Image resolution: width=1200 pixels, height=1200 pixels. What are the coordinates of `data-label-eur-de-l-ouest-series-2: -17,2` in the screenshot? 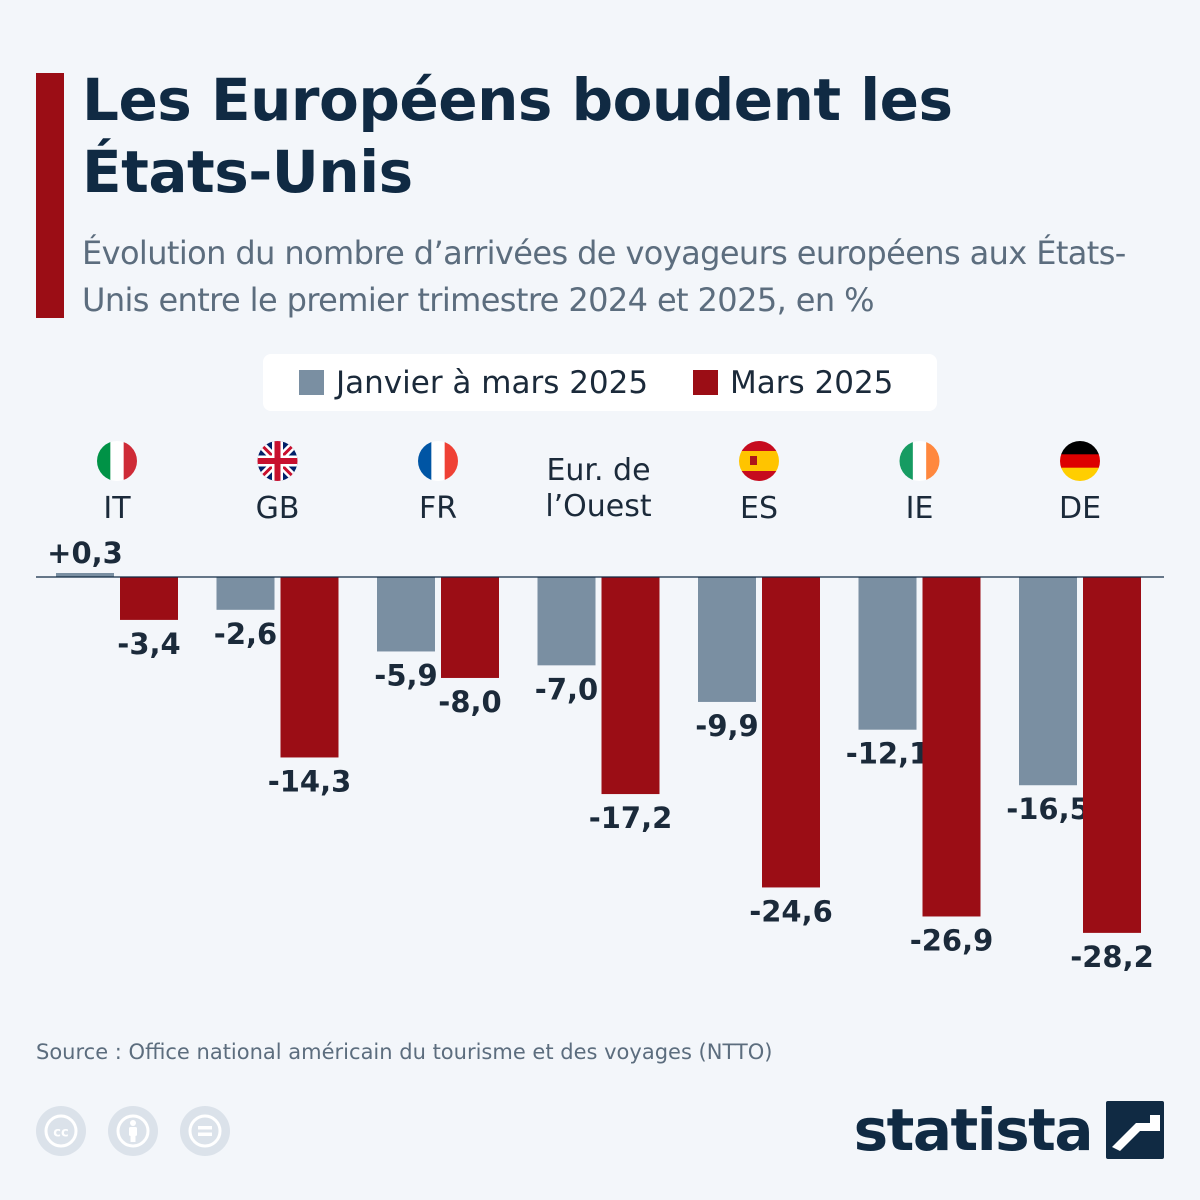 It's located at (631, 818).